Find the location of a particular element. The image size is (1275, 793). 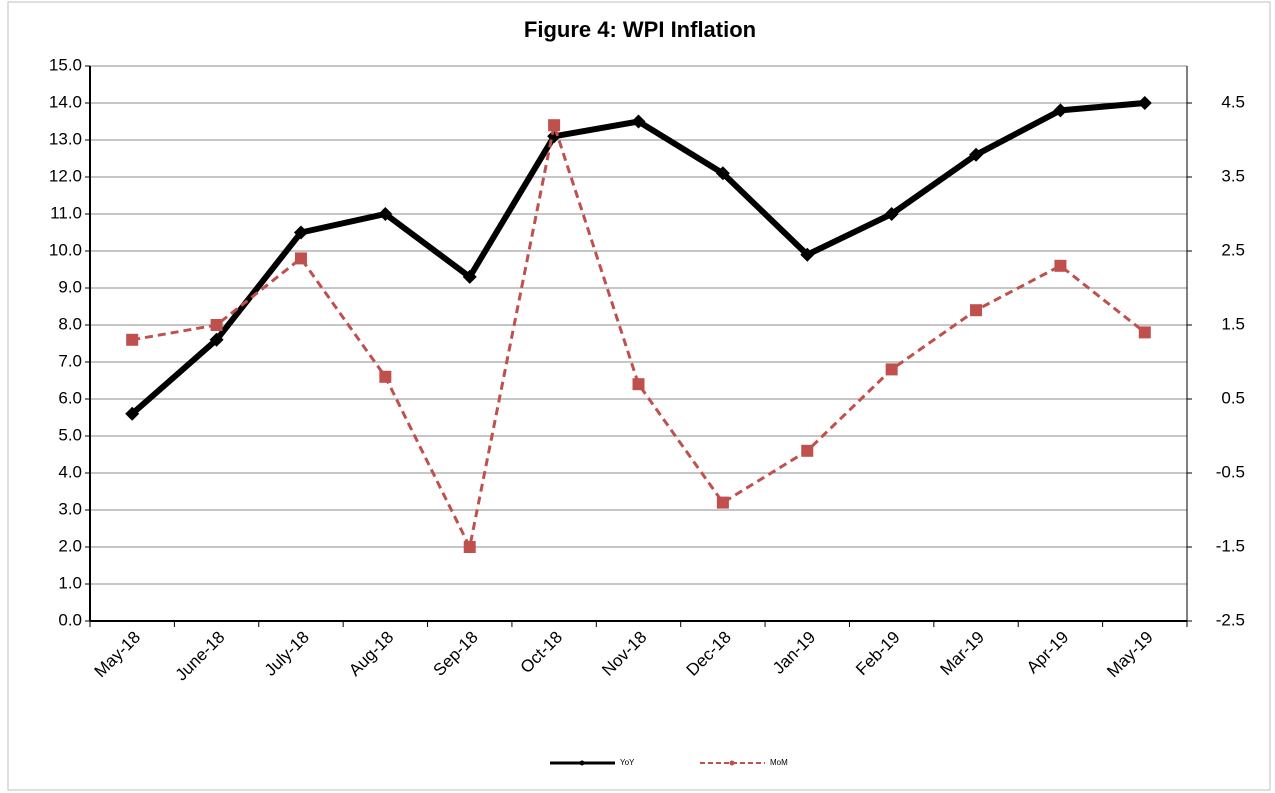

y-tick-label: 14.0 is located at coordinates (65, 101).